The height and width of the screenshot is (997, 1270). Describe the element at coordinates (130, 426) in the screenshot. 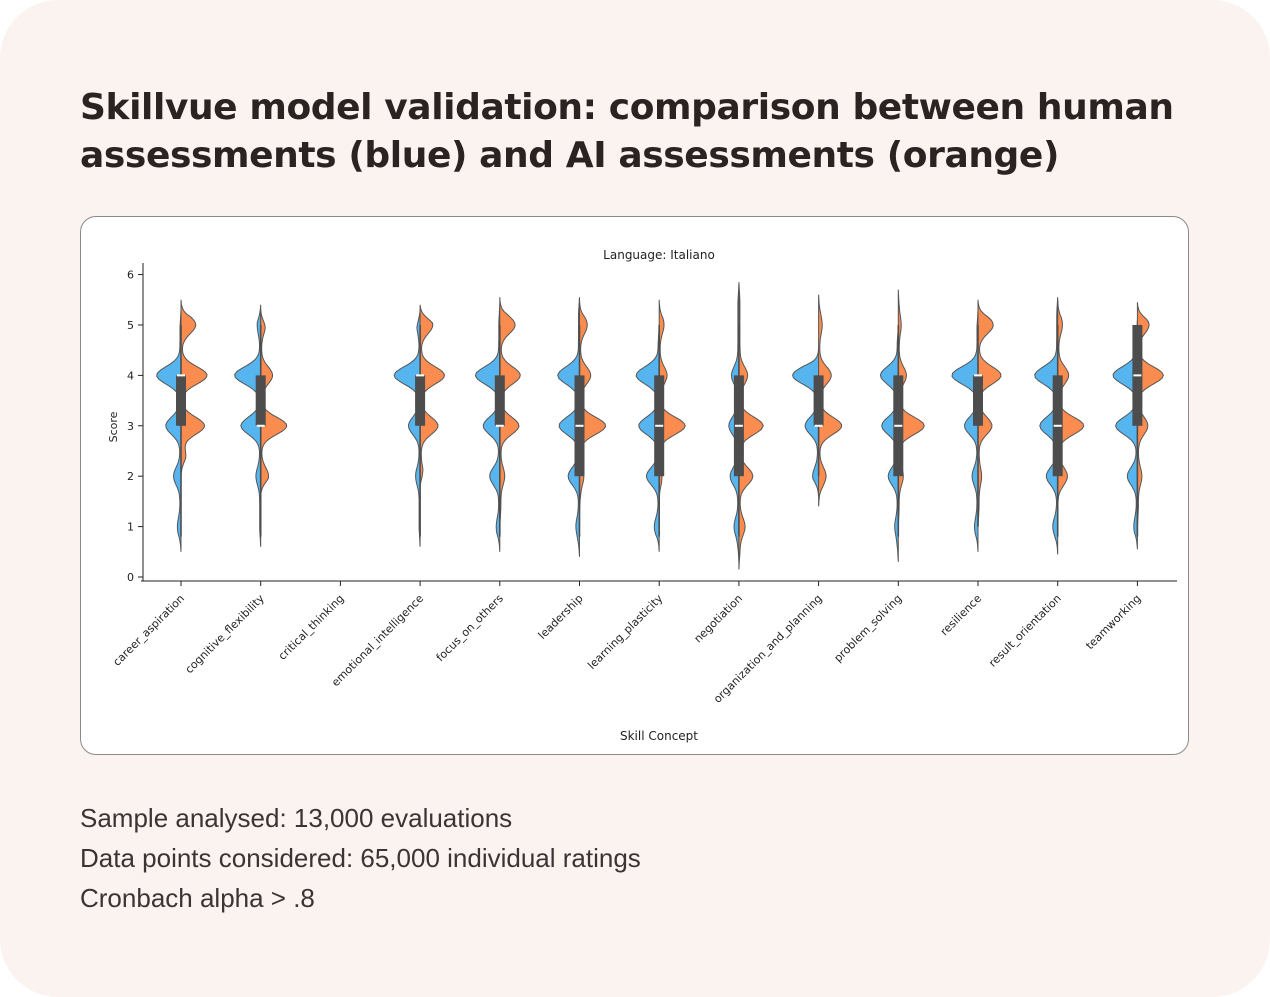

I see `y-tick-label: 3` at that location.